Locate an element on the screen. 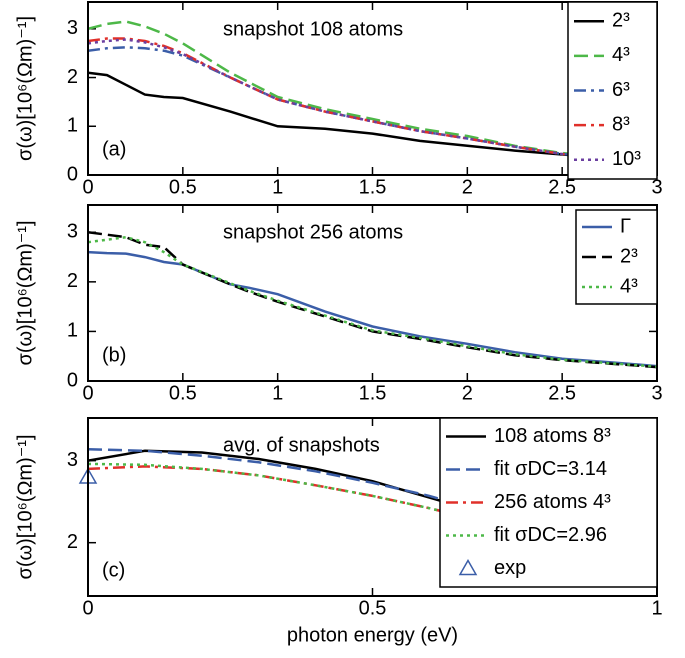 The width and height of the screenshot is (685, 658). legend-label: 108 atoms 8³ is located at coordinates (552, 436).